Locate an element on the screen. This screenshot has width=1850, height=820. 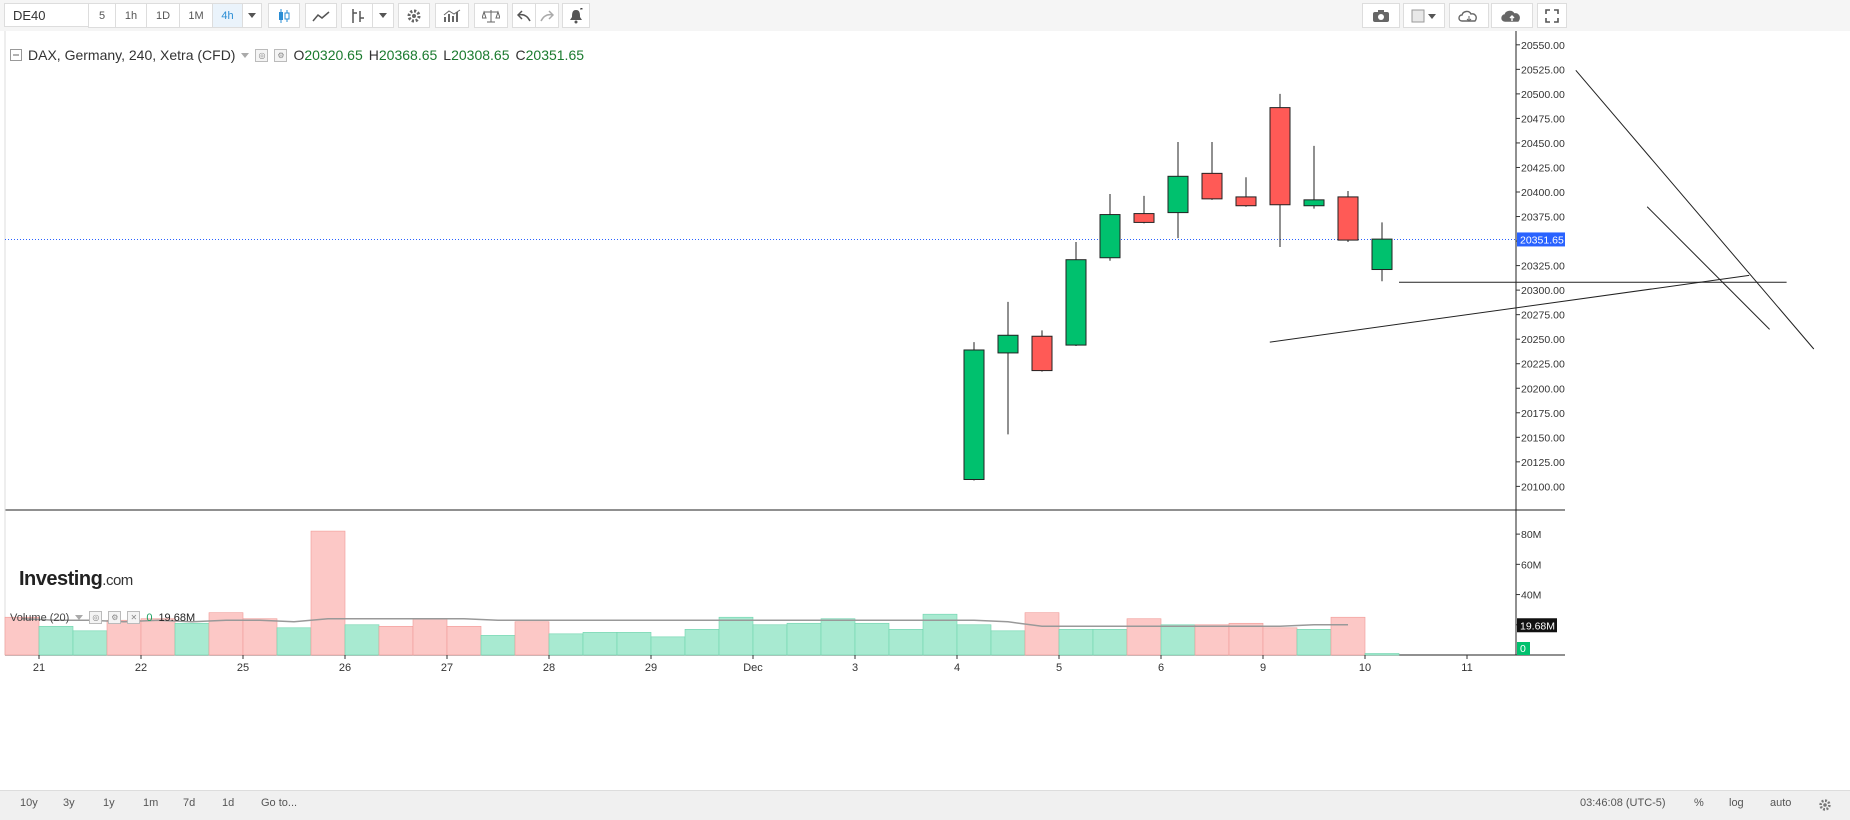
range-10y: 10y is located at coordinates (29, 803).